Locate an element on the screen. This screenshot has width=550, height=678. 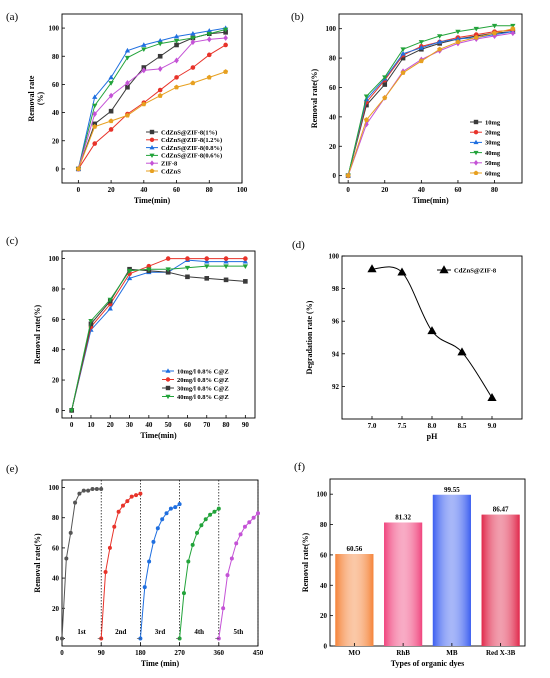
y-tick-label: 40 is located at coordinates (56, 350).